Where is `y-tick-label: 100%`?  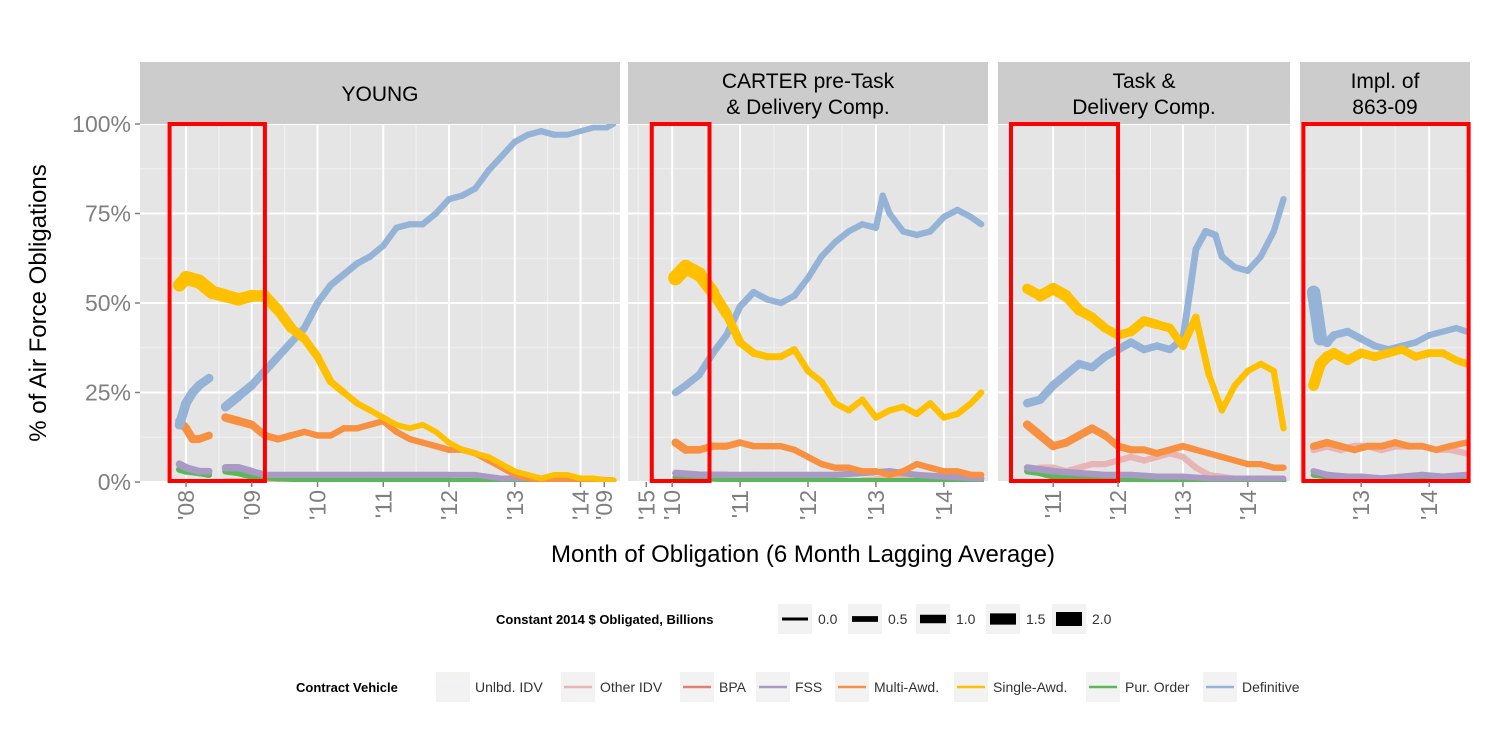
y-tick-label: 100% is located at coordinates (101, 124).